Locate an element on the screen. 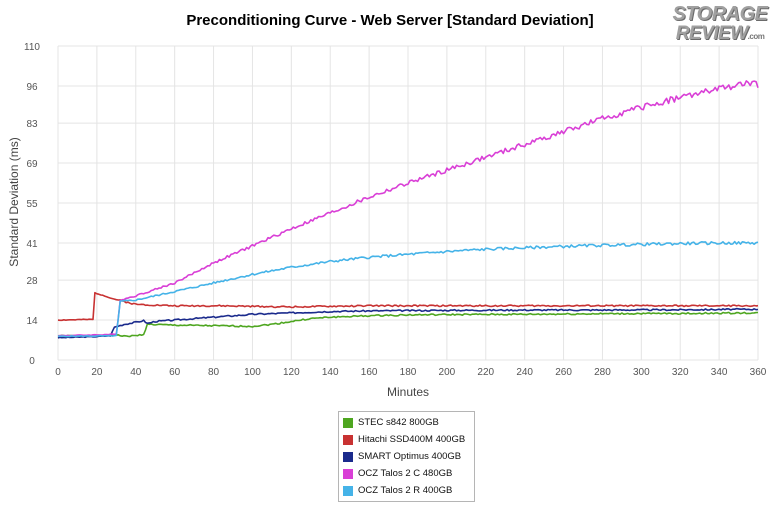 This screenshot has width=780, height=516. legend-item: OCZ Talos 2 R 400GB is located at coordinates (406, 490).